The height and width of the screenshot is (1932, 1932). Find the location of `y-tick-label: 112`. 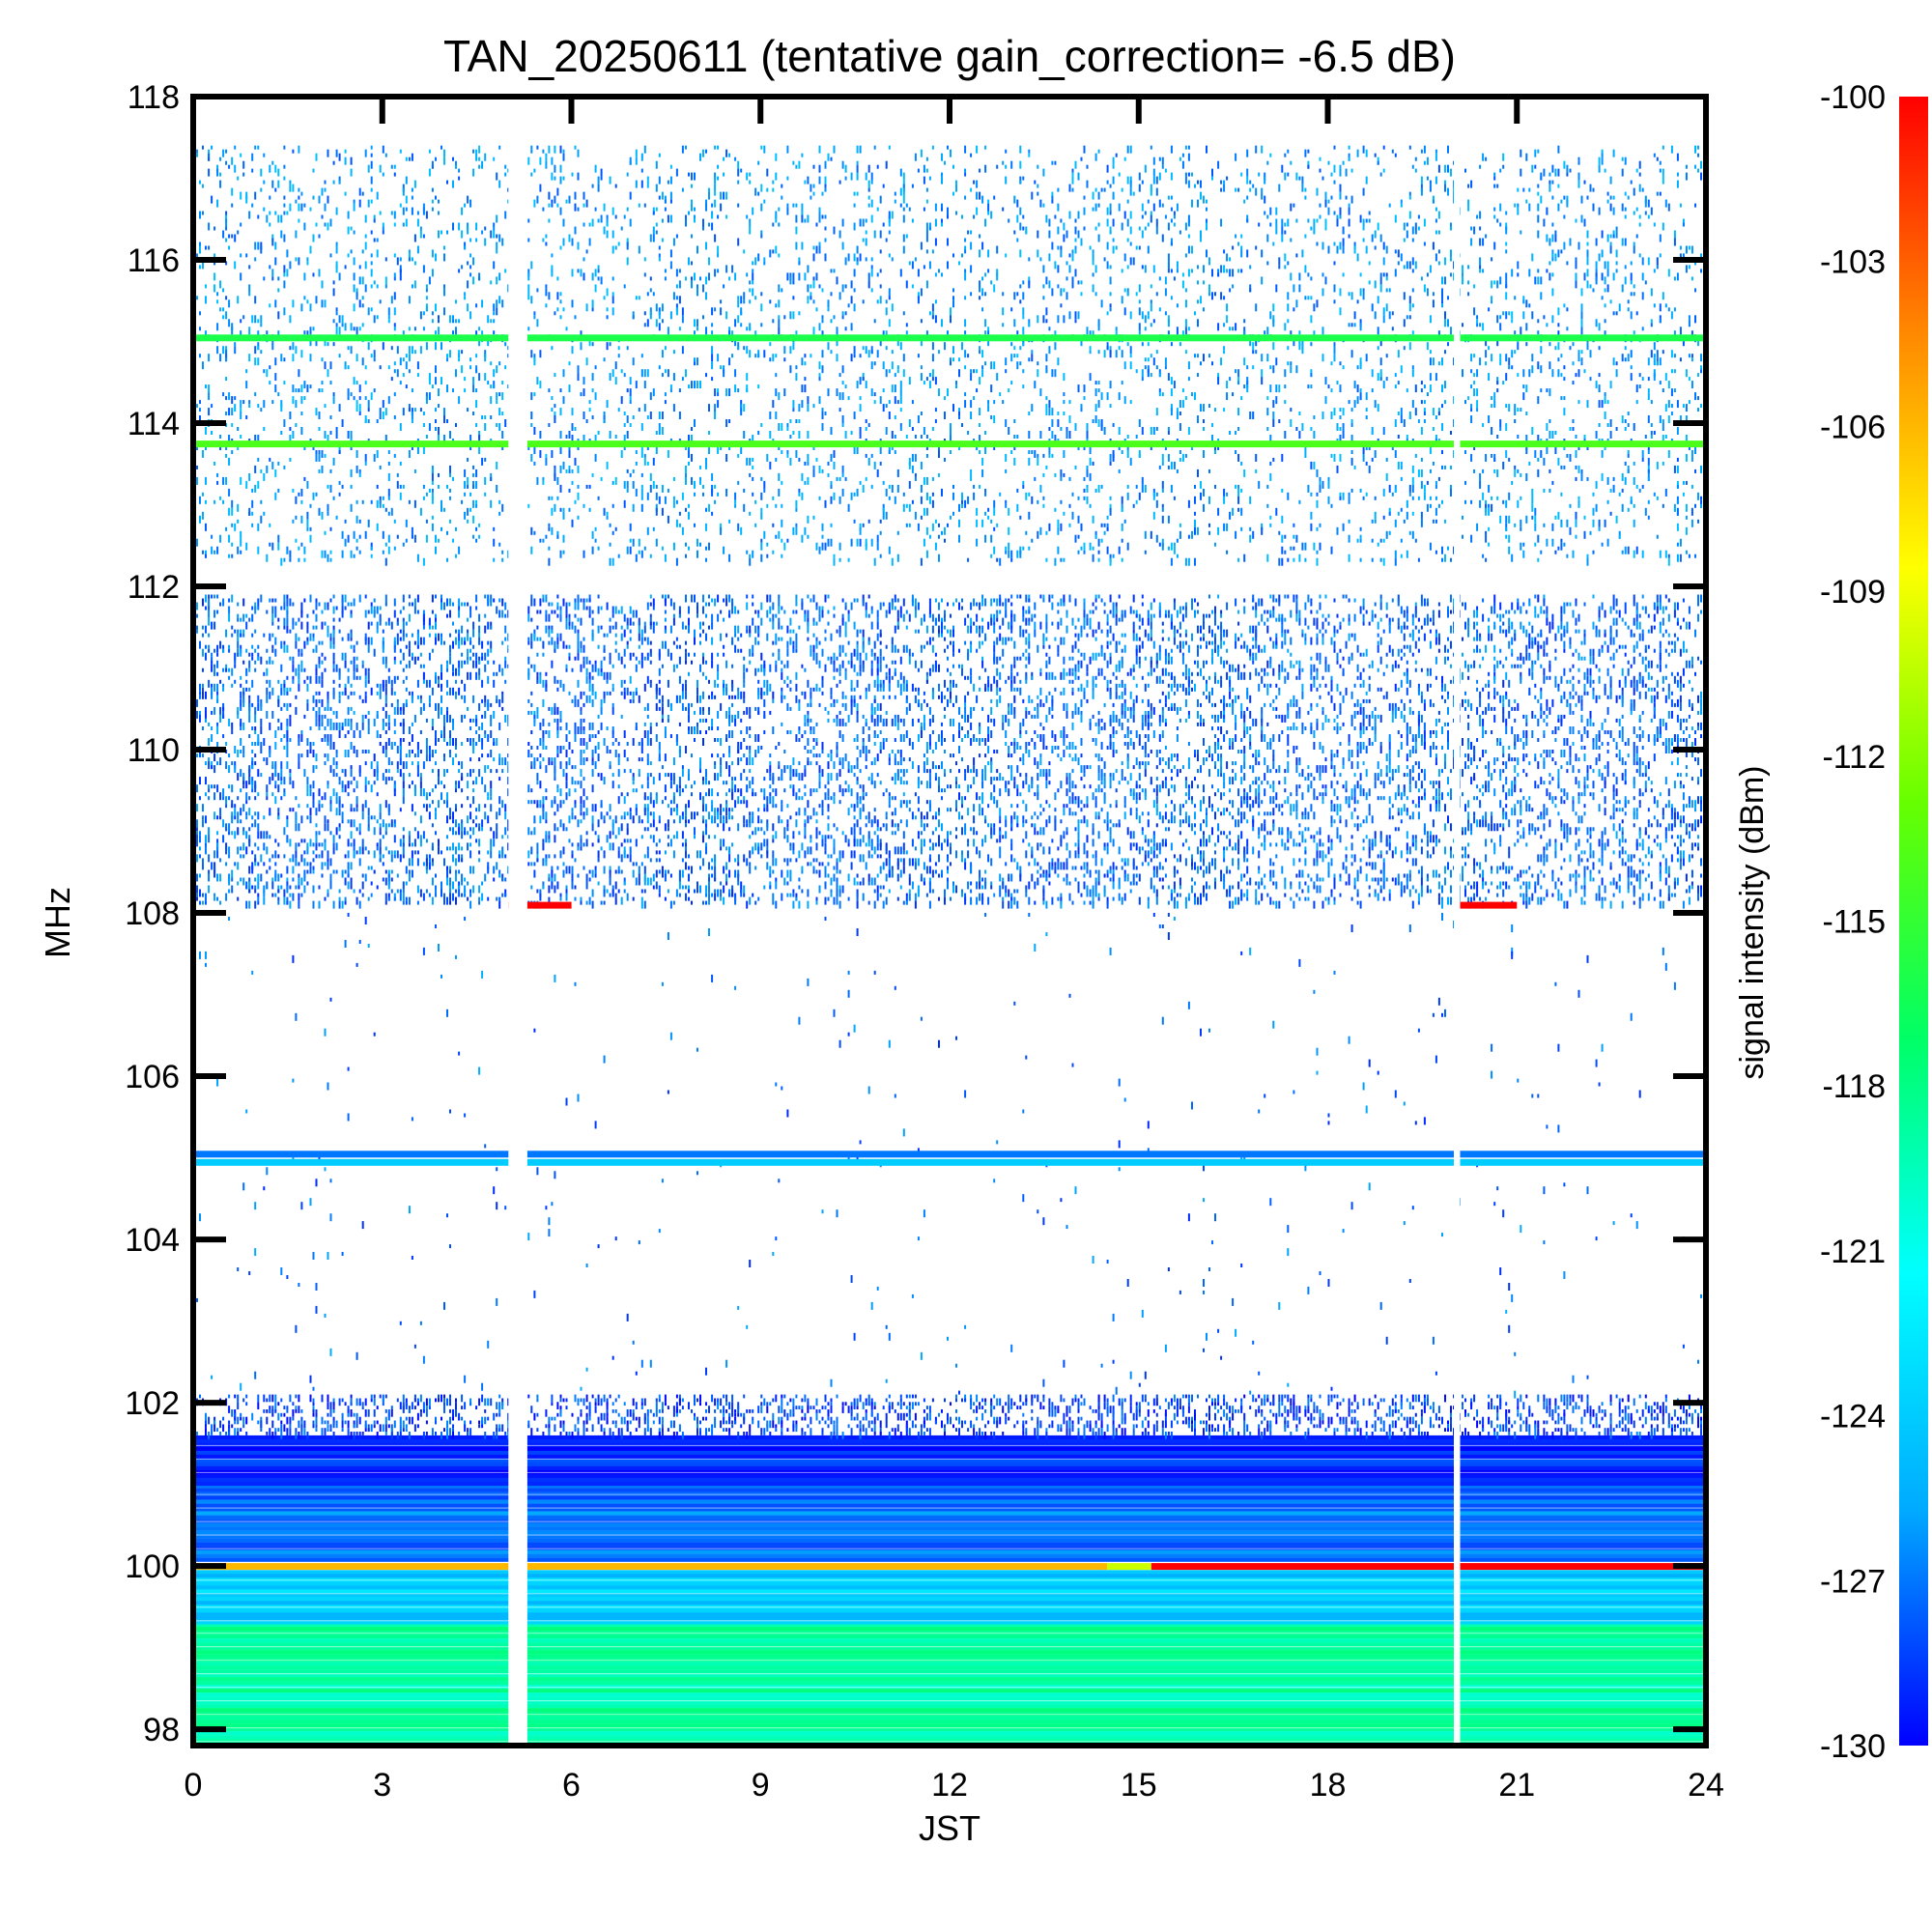

y-tick-label: 112 is located at coordinates (154, 587).